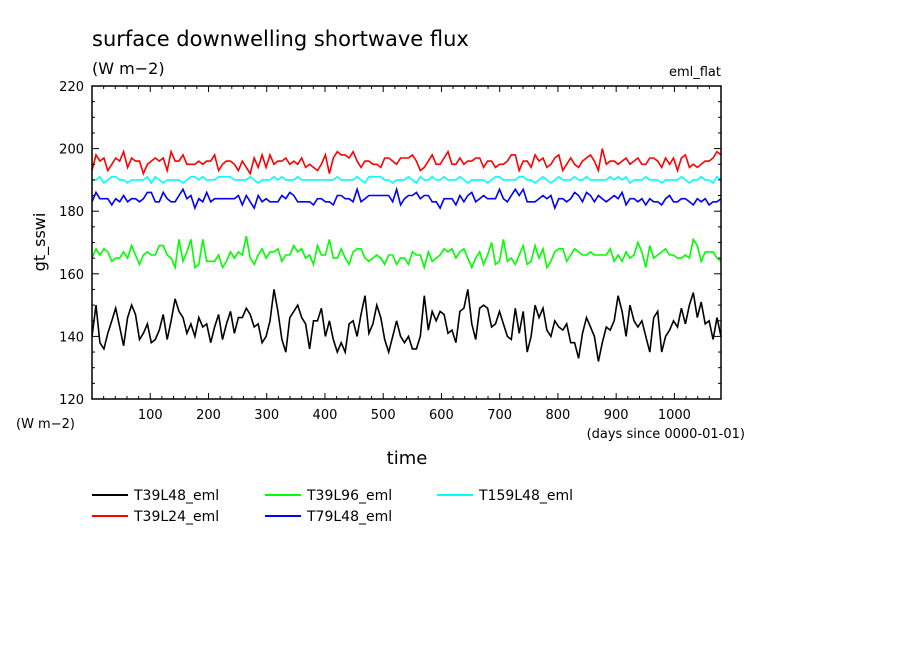  Describe the element at coordinates (150, 415) in the screenshot. I see `x-tick-label: 100` at that location.